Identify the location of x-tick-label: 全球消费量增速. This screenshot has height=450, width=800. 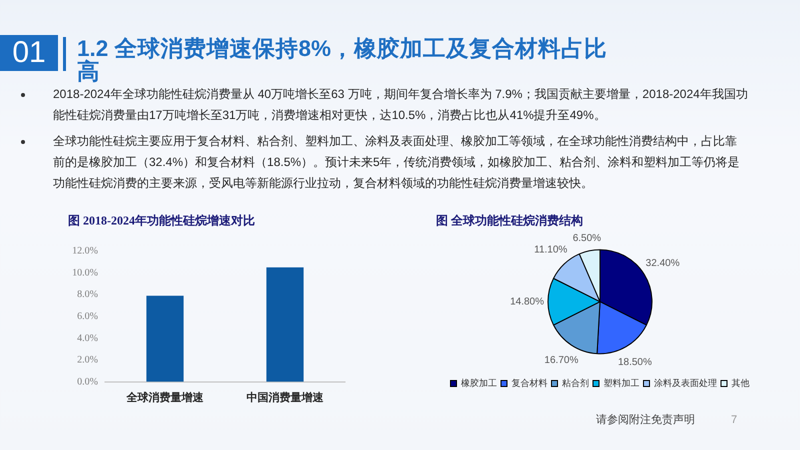
(165, 397).